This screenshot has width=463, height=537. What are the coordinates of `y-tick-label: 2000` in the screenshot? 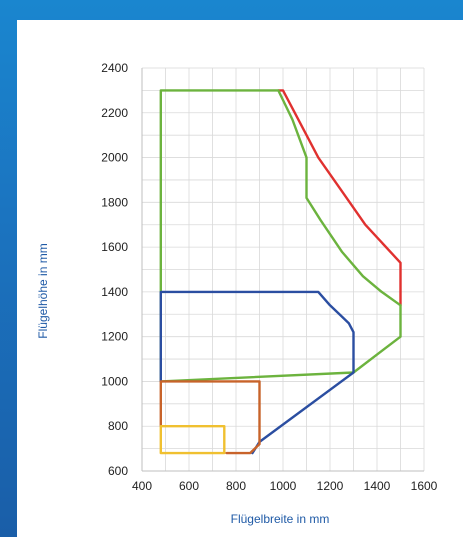 It's located at (114, 158).